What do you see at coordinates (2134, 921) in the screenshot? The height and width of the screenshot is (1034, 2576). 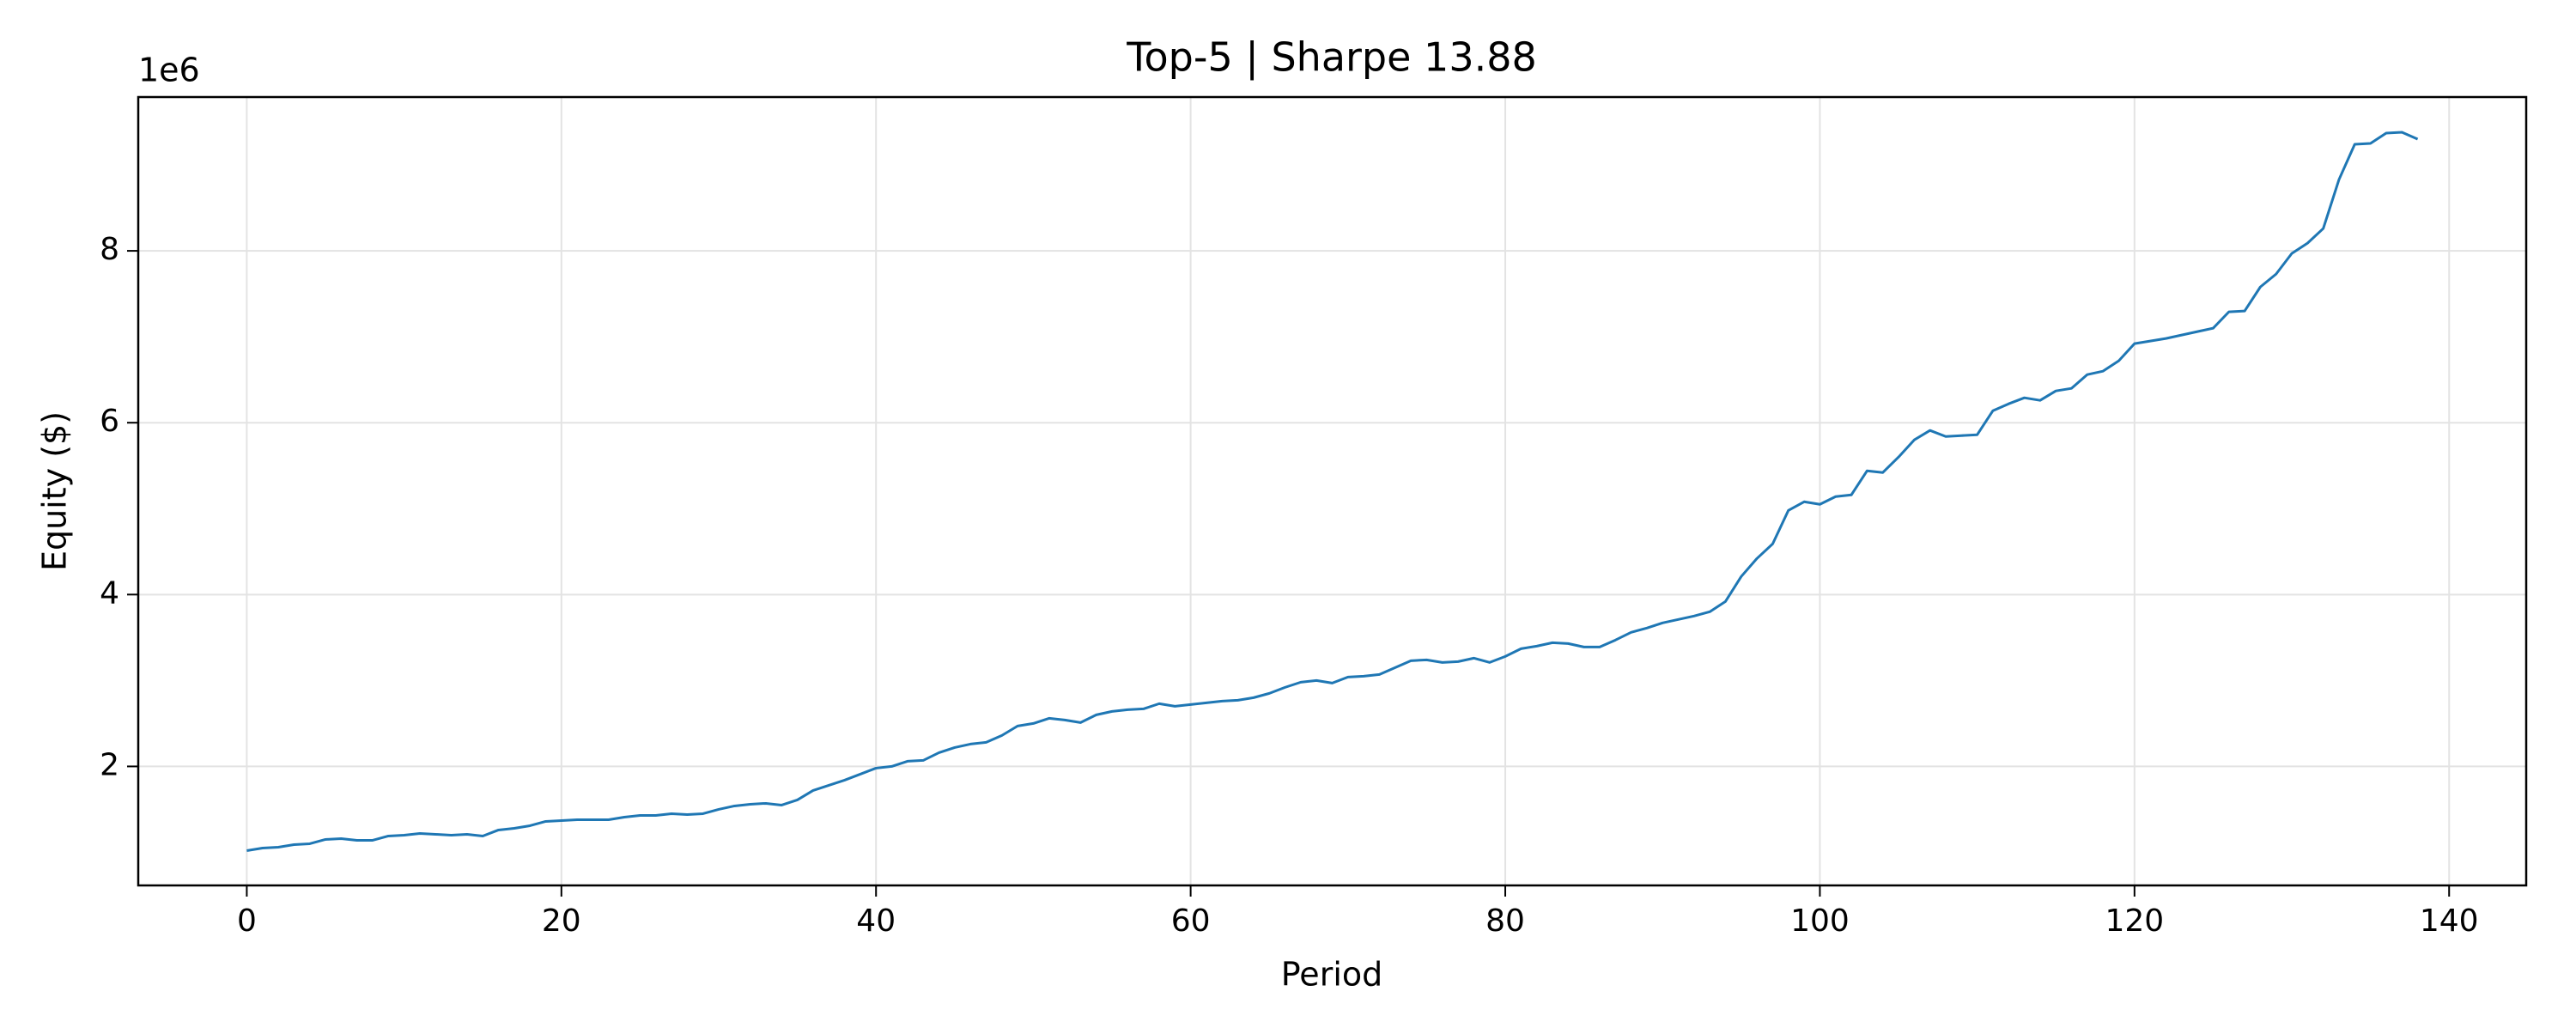 I see `x-tick-label: 120` at bounding box center [2134, 921].